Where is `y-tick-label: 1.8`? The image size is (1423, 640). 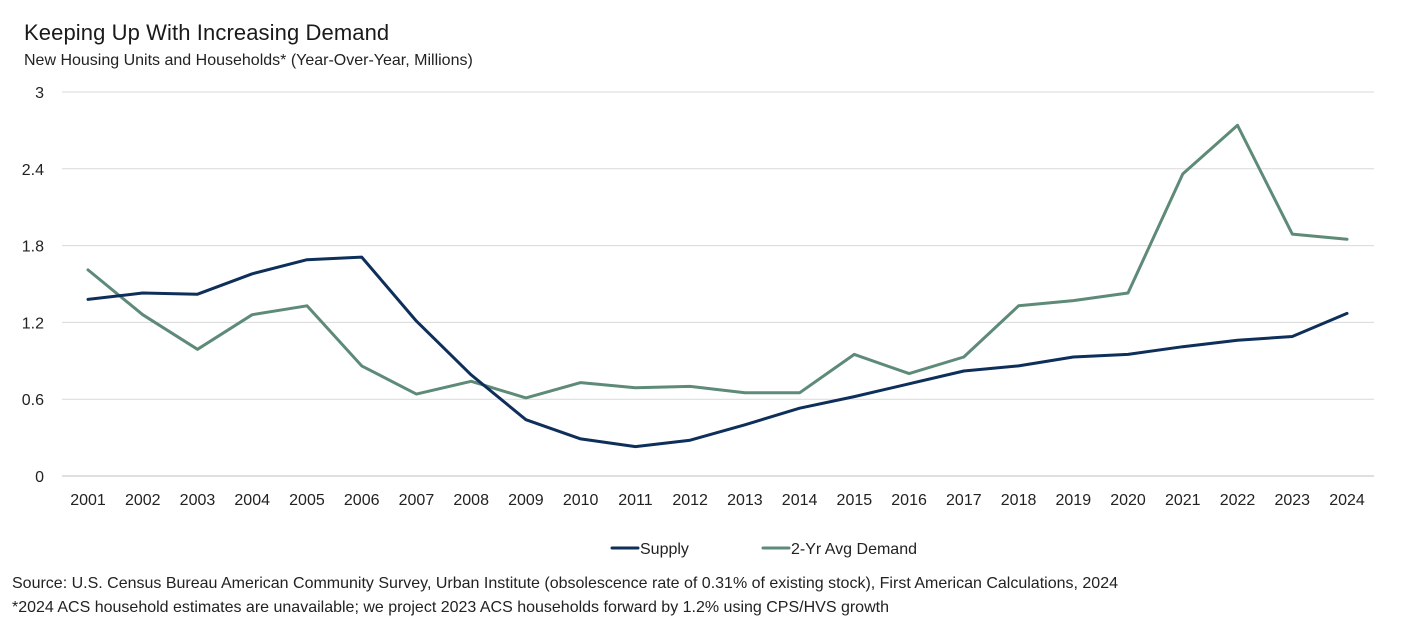
y-tick-label: 1.8 is located at coordinates (33, 247).